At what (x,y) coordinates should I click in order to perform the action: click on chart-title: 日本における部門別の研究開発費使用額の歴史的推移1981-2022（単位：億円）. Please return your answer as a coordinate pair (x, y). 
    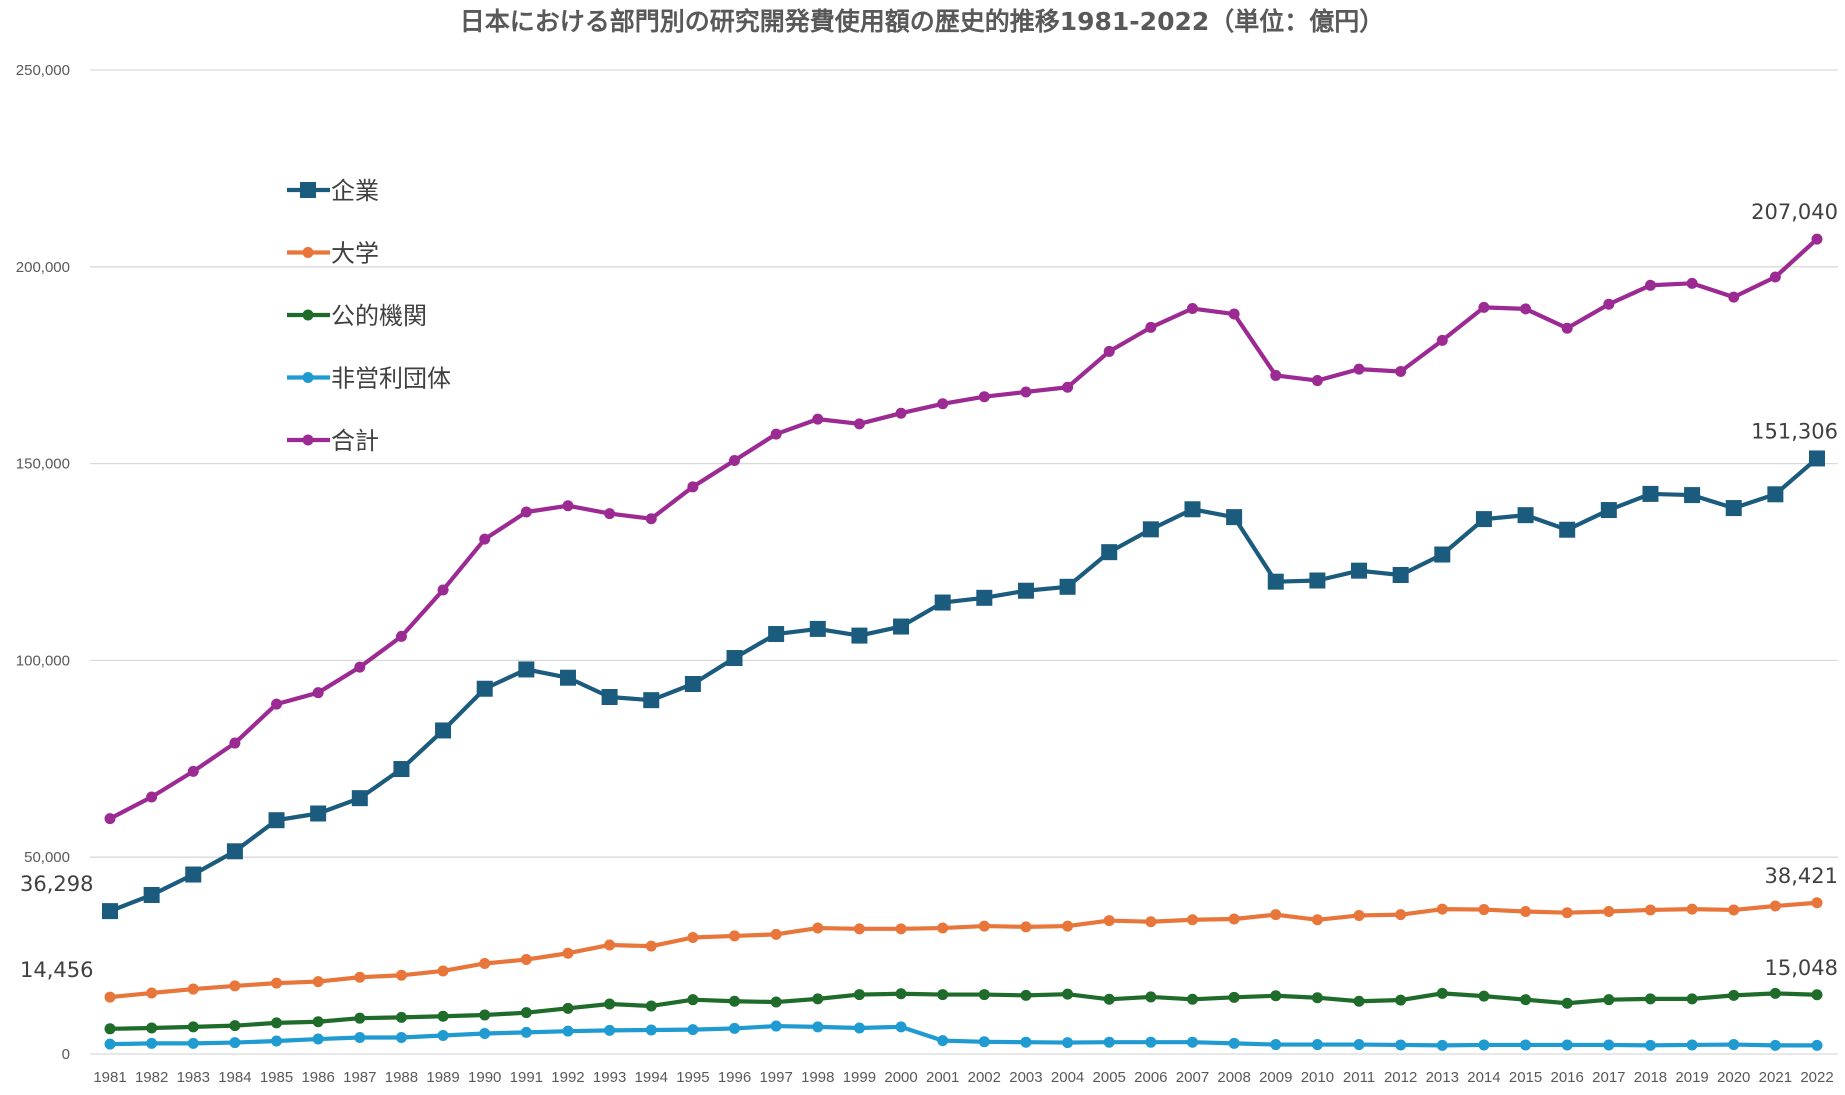
    Looking at the image, I should click on (922, 21).